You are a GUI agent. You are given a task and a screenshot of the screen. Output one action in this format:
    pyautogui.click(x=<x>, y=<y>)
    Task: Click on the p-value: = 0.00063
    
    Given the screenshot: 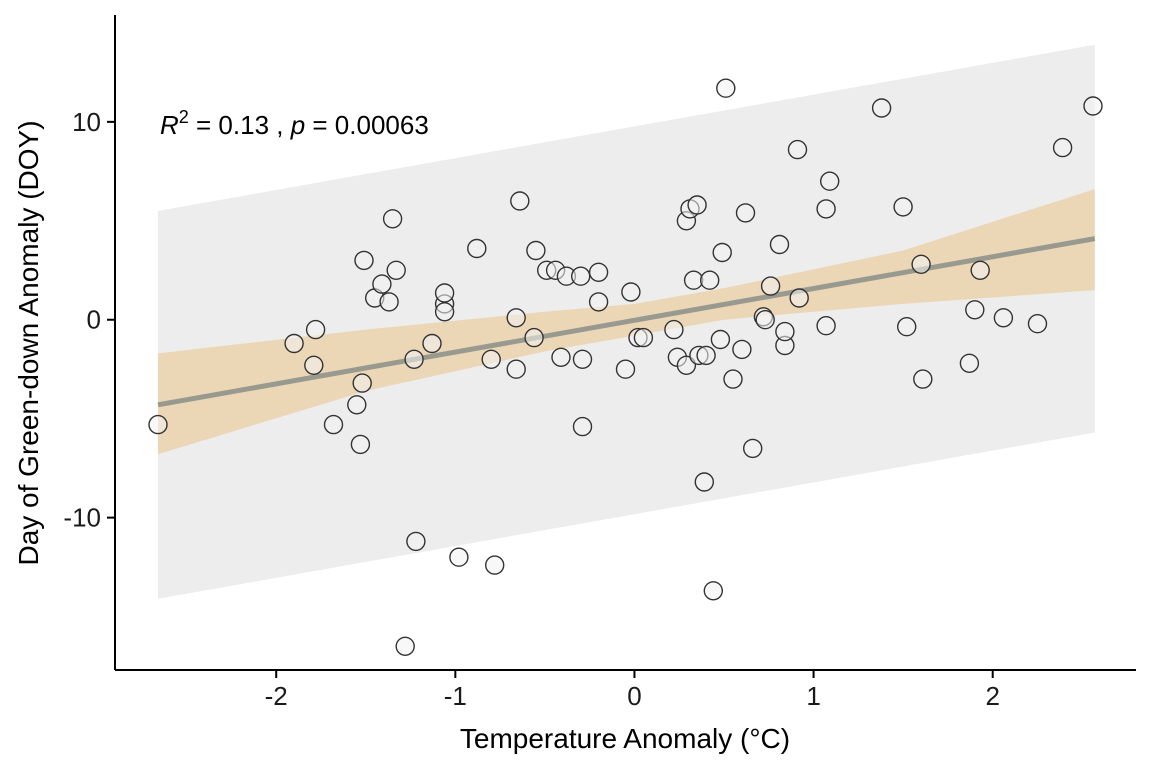 What is the action you would take?
    pyautogui.click(x=367, y=125)
    